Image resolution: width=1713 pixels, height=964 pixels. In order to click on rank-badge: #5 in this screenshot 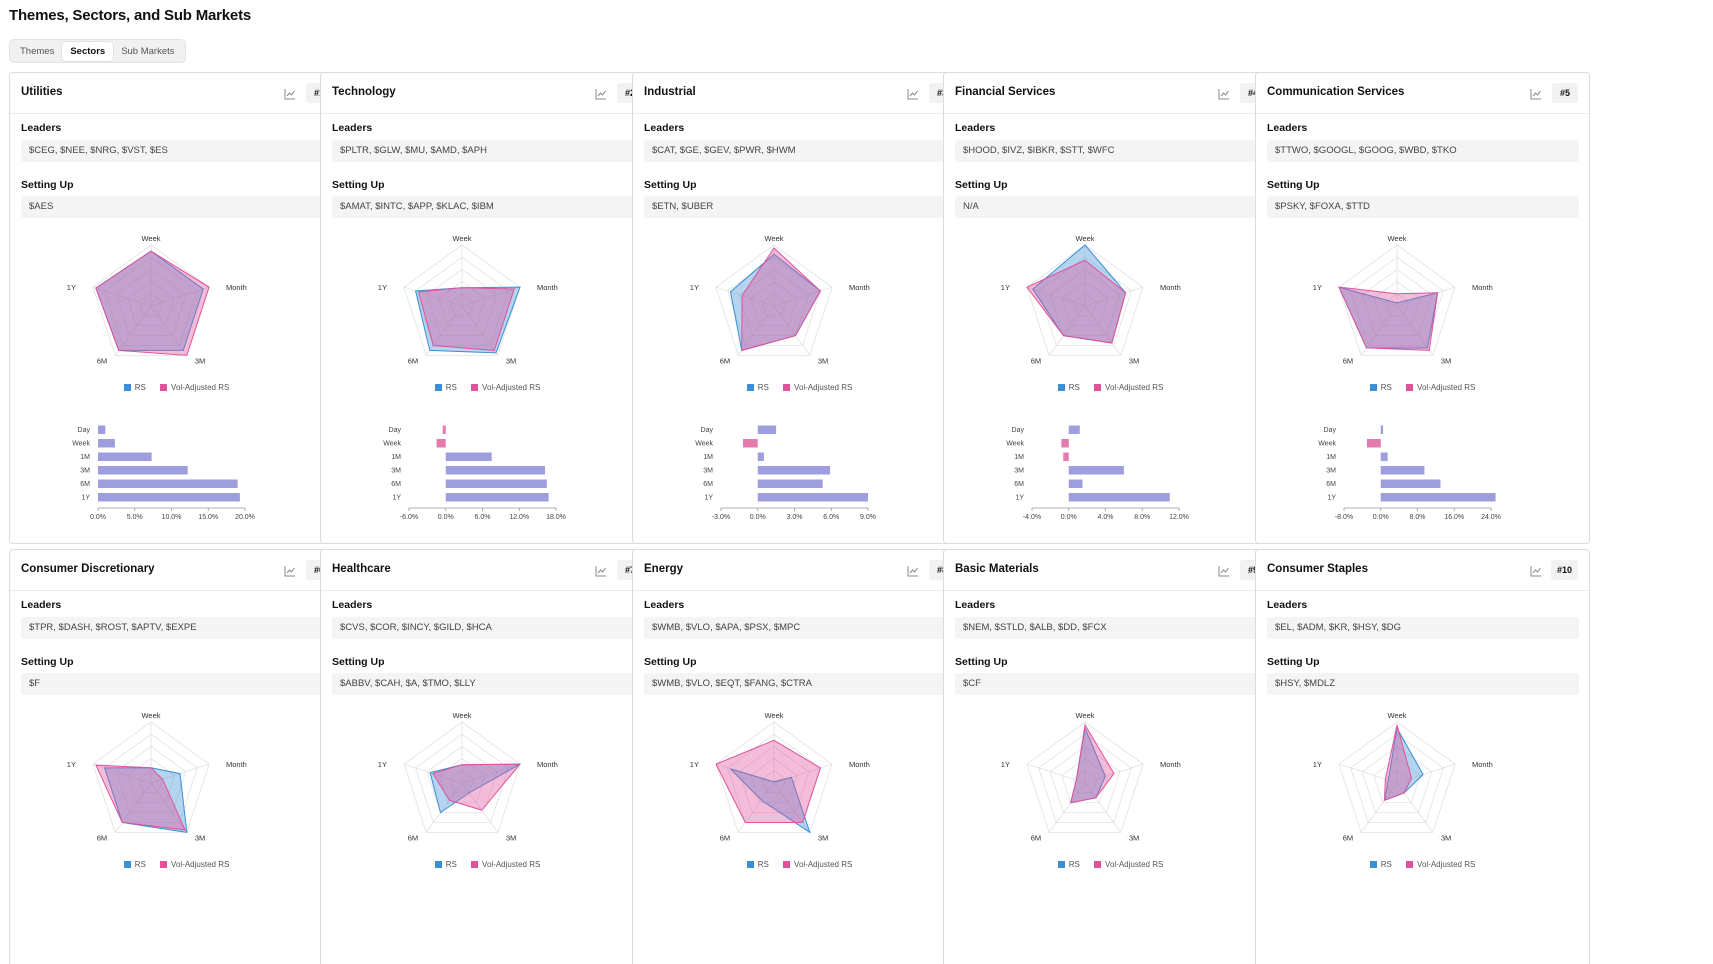, I will do `click(1565, 93)`.